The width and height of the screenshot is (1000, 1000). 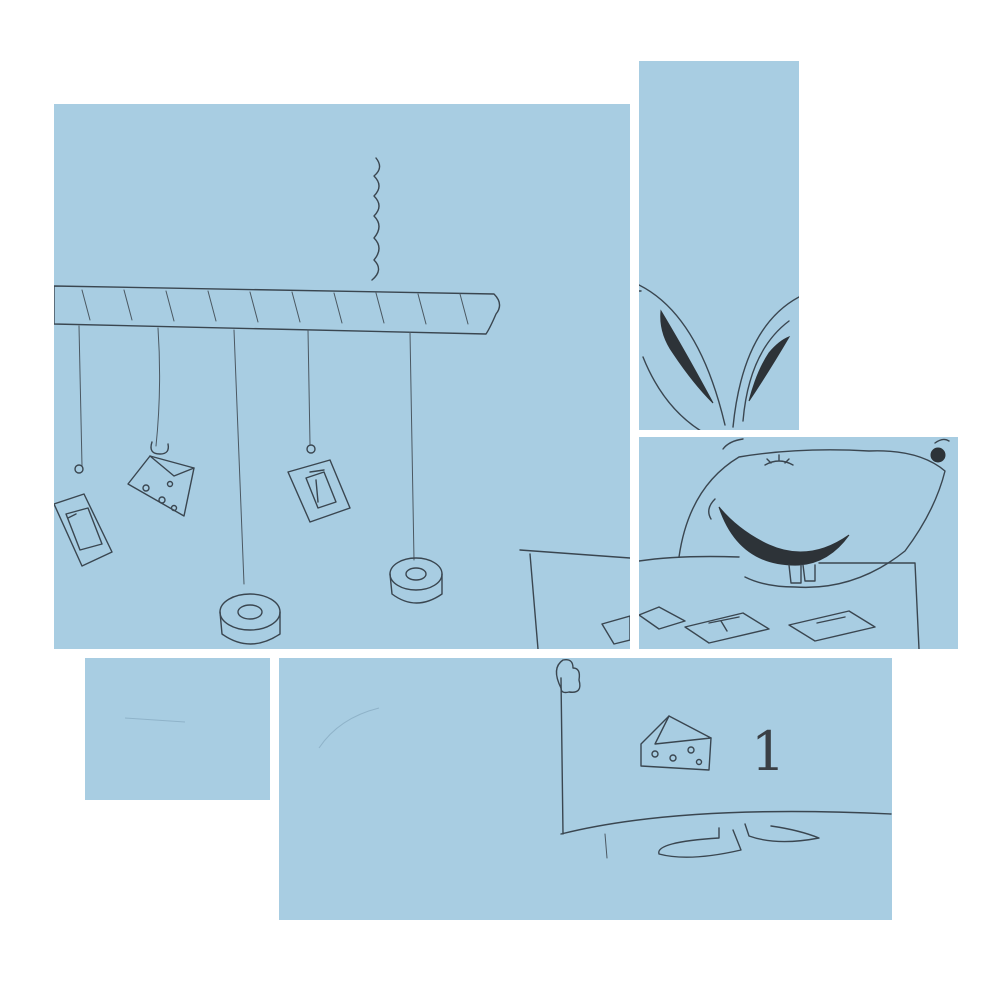 I want to click on left-ear, so click(x=682, y=355).